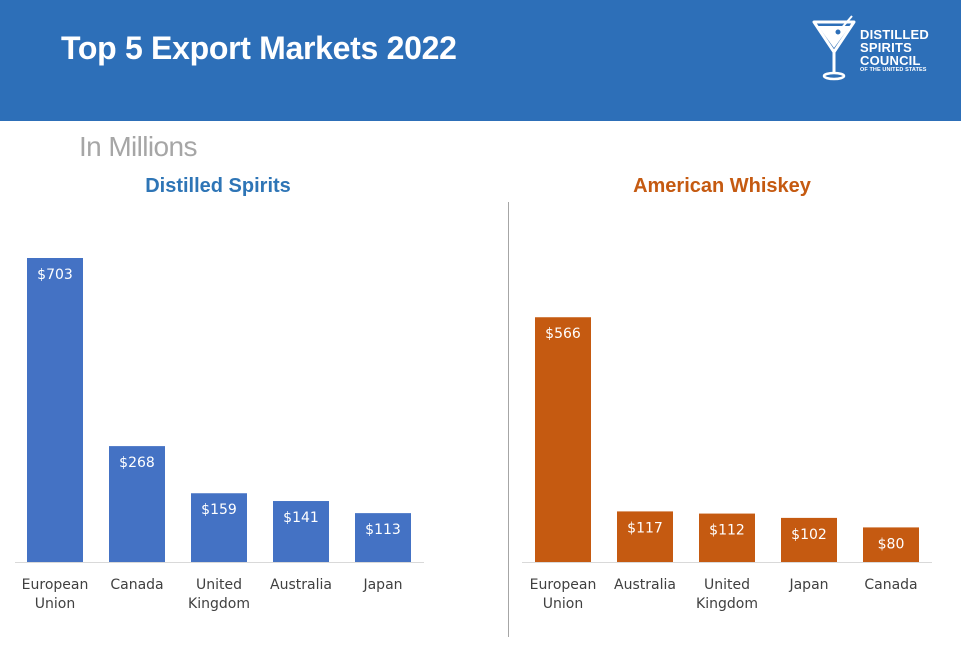 The image size is (961, 665). I want to click on logo-line-2: SPIRITS, so click(886, 47).